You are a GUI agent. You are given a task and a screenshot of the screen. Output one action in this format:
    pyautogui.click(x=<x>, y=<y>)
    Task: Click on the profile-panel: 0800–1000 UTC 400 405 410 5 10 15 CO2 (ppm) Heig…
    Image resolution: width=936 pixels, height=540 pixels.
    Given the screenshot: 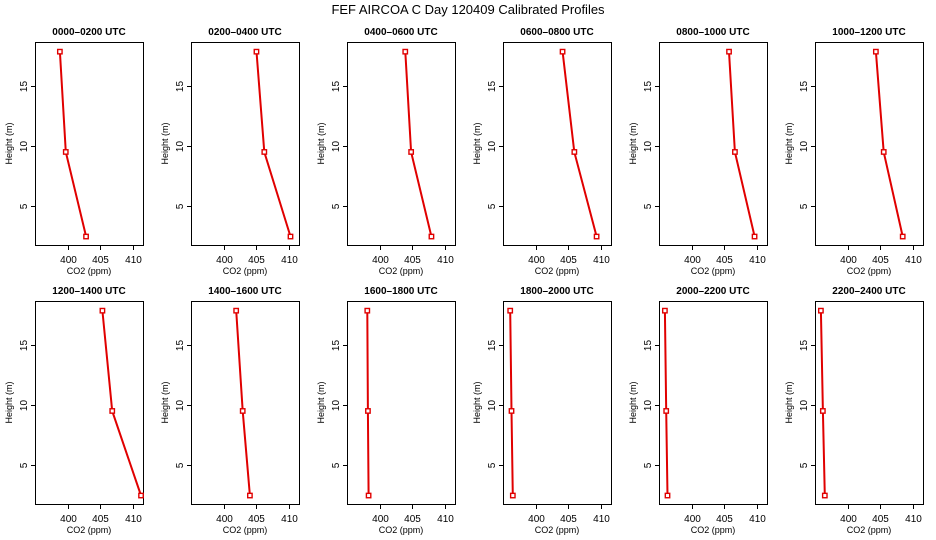 What is the action you would take?
    pyautogui.click(x=698, y=151)
    